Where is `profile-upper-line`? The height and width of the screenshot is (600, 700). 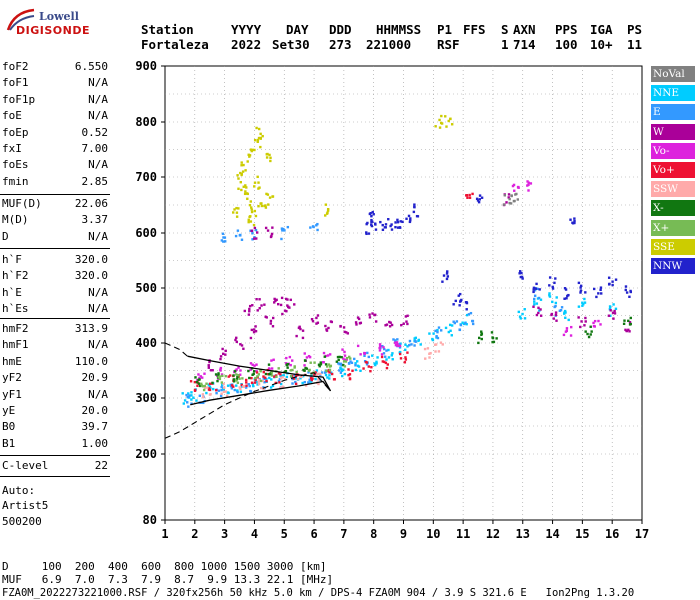
profile-upper-line is located at coordinates (259, 373).